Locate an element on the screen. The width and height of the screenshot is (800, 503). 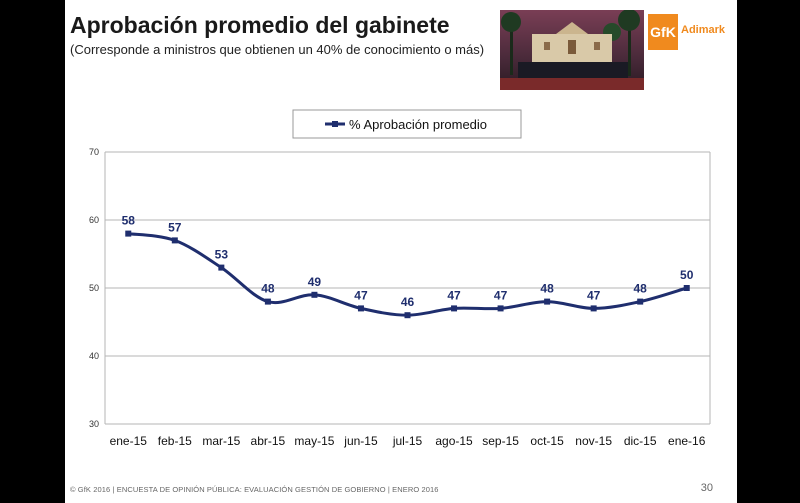
data-label: 58 is located at coordinates (129, 221).